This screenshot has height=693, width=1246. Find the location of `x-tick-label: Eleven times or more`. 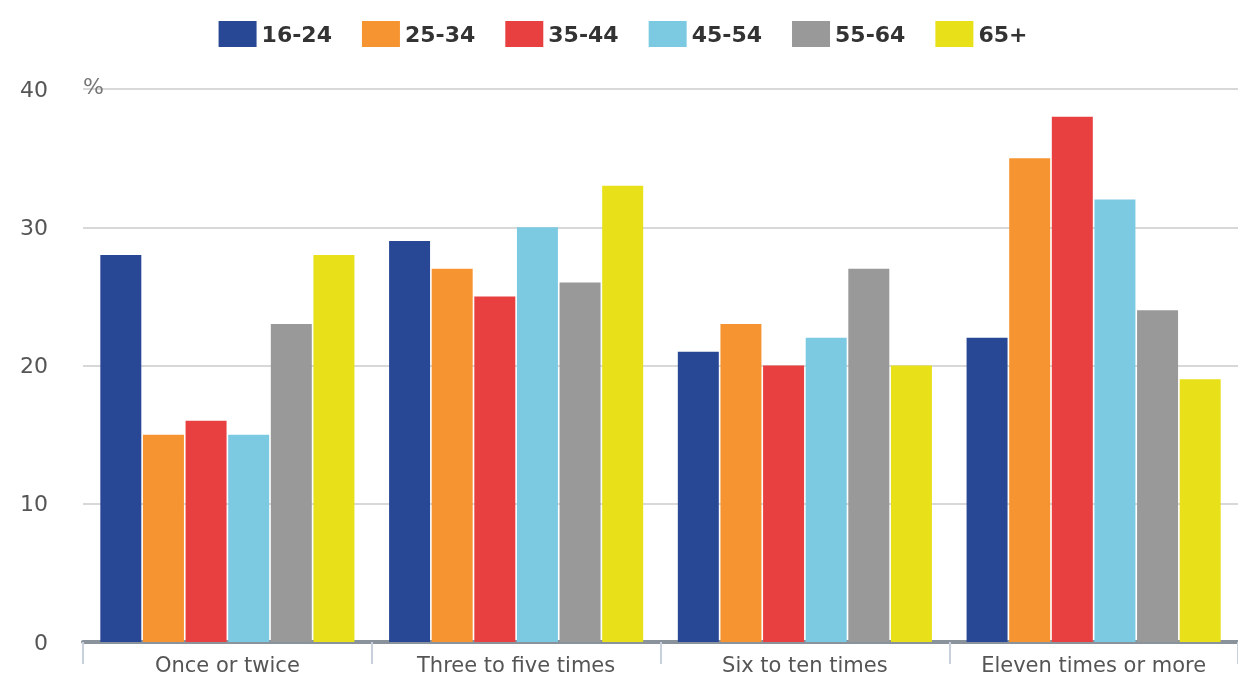

x-tick-label: Eleven times or more is located at coordinates (1094, 664).